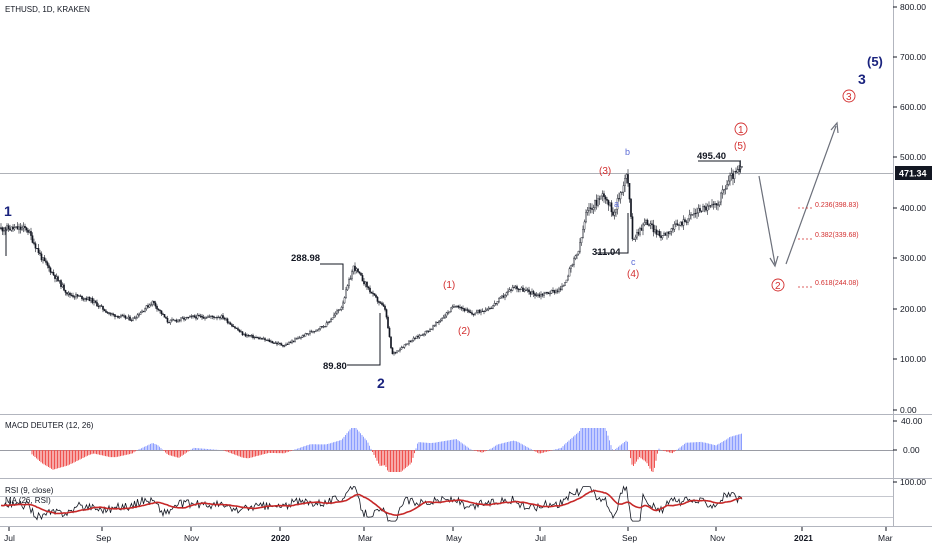  Describe the element at coordinates (913, 7) in the screenshot. I see `price-tick: 800.00` at that location.